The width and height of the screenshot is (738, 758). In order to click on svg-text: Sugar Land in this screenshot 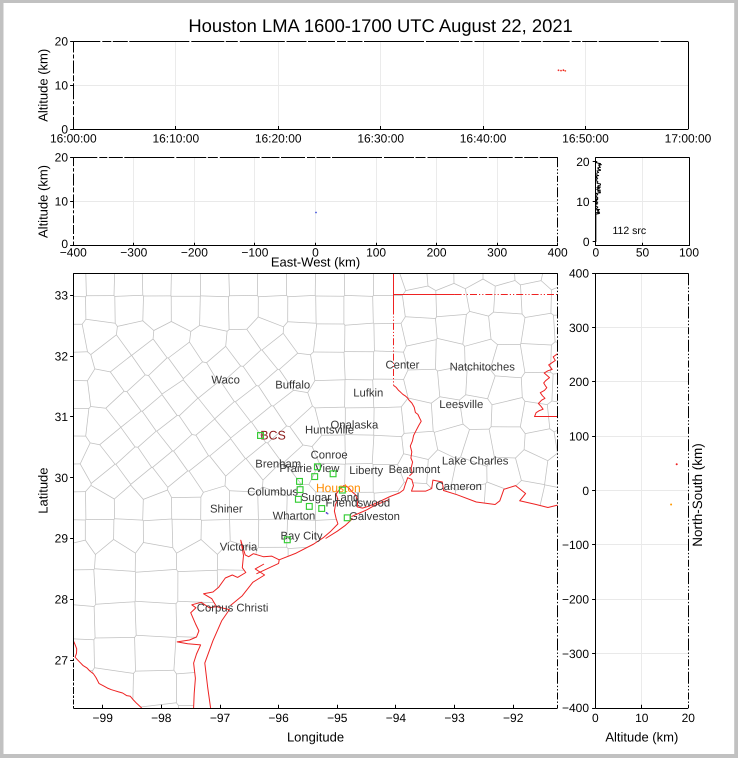, I will do `click(330, 498)`.